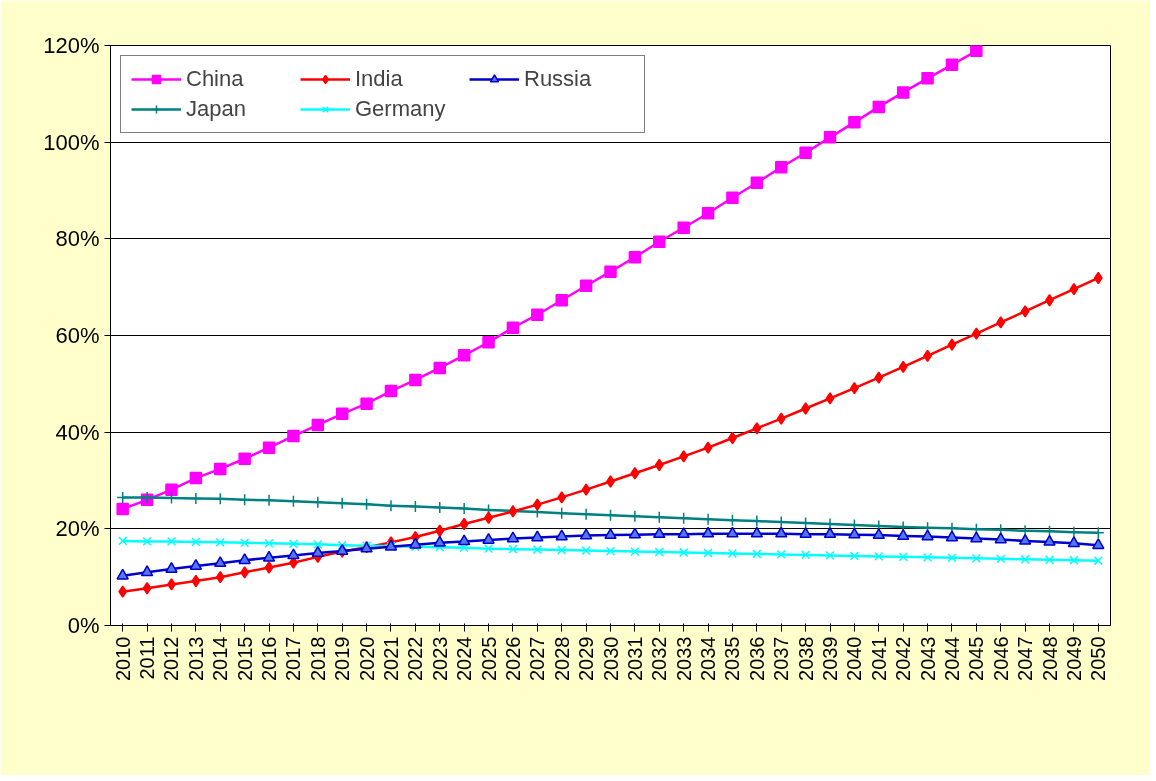  I want to click on x-tick-label: 2018, so click(317, 658).